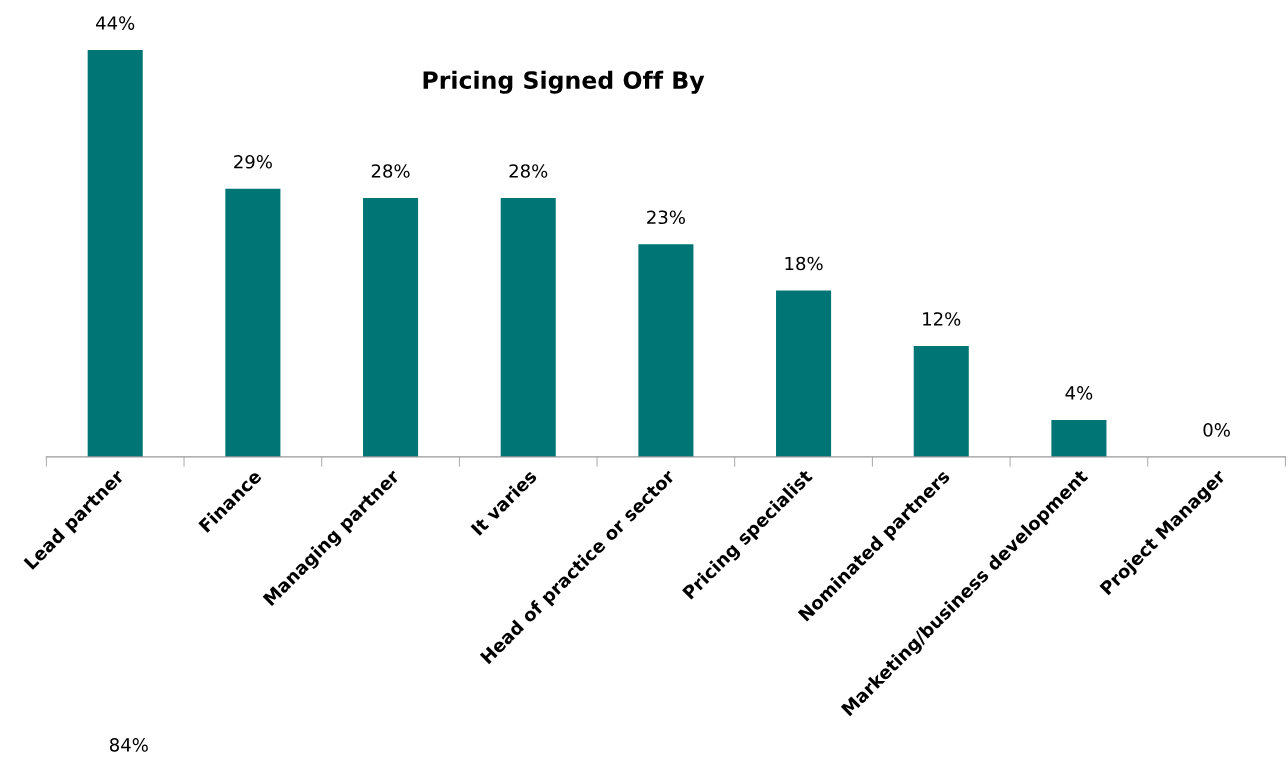 The height and width of the screenshot is (759, 1288). What do you see at coordinates (128, 745) in the screenshot?
I see `text: 84%` at bounding box center [128, 745].